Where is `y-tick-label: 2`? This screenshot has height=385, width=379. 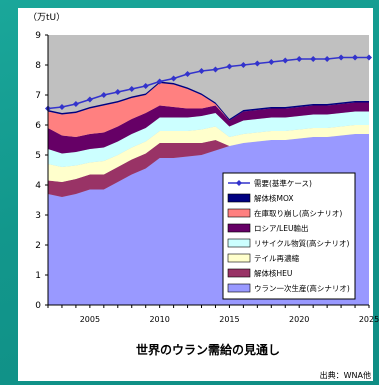
y-tick-label: 2 is located at coordinates (38, 246).